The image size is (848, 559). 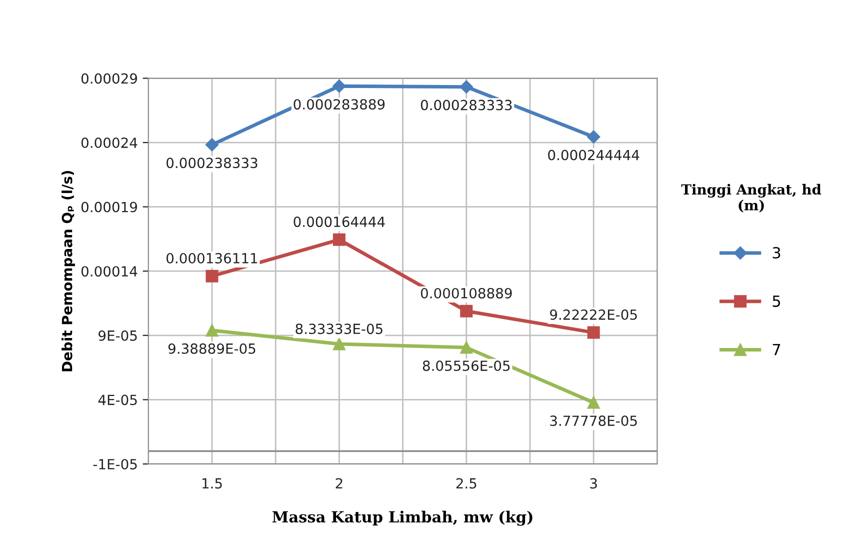 I want to click on data-label: 8.33333E-05, so click(x=339, y=329).